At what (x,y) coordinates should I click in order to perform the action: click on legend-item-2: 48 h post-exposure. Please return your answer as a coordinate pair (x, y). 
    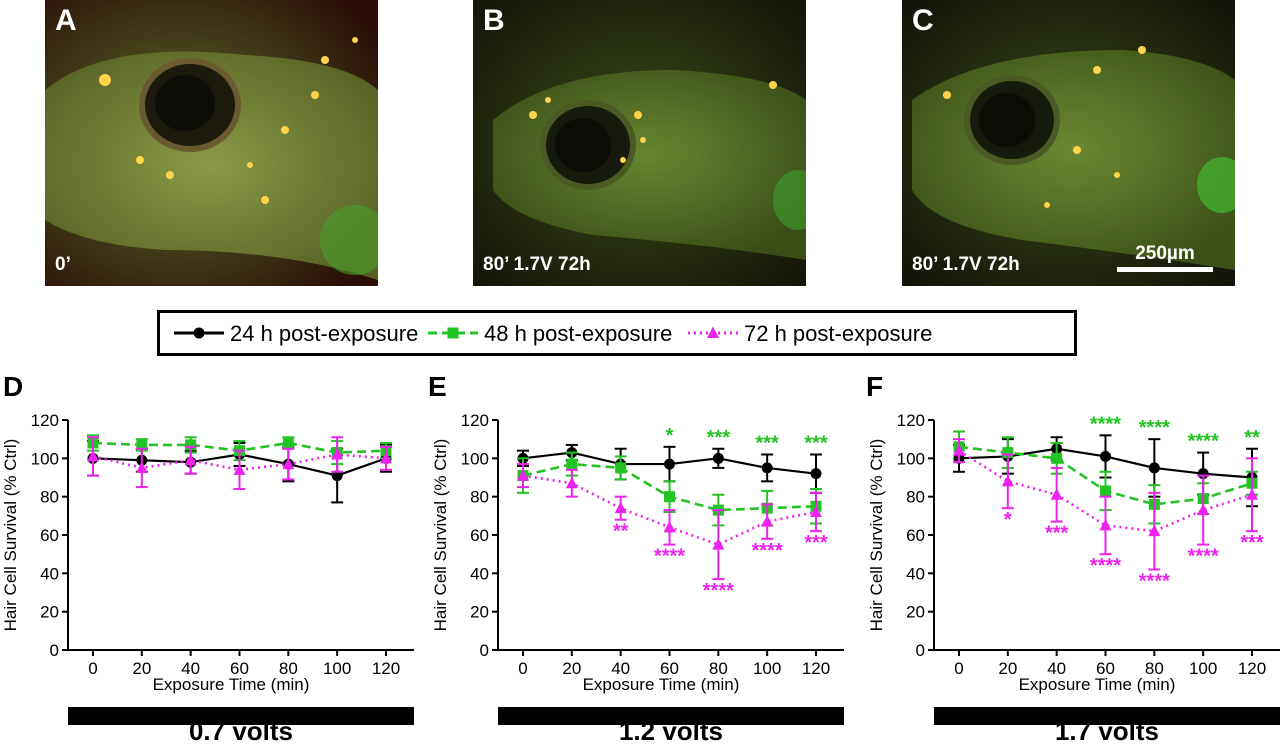
    Looking at the image, I should click on (550, 333).